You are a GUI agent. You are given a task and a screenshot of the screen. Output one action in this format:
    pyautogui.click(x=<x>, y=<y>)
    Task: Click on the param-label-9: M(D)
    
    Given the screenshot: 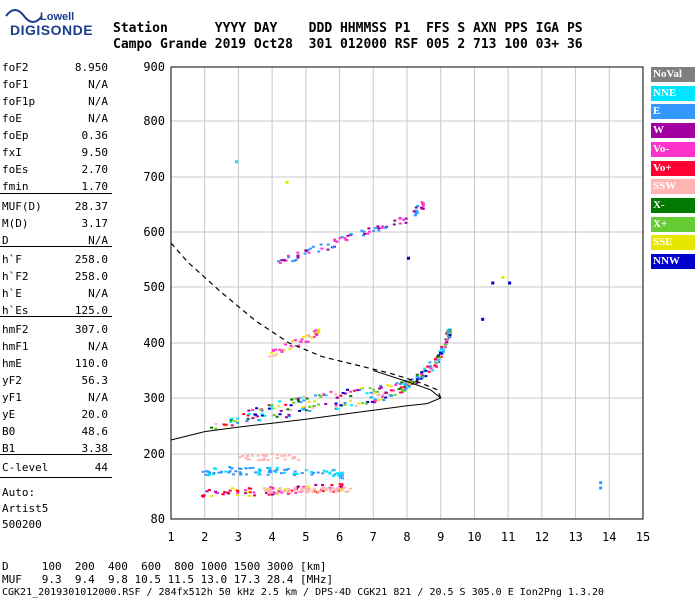 What is the action you would take?
    pyautogui.click(x=15, y=223)
    